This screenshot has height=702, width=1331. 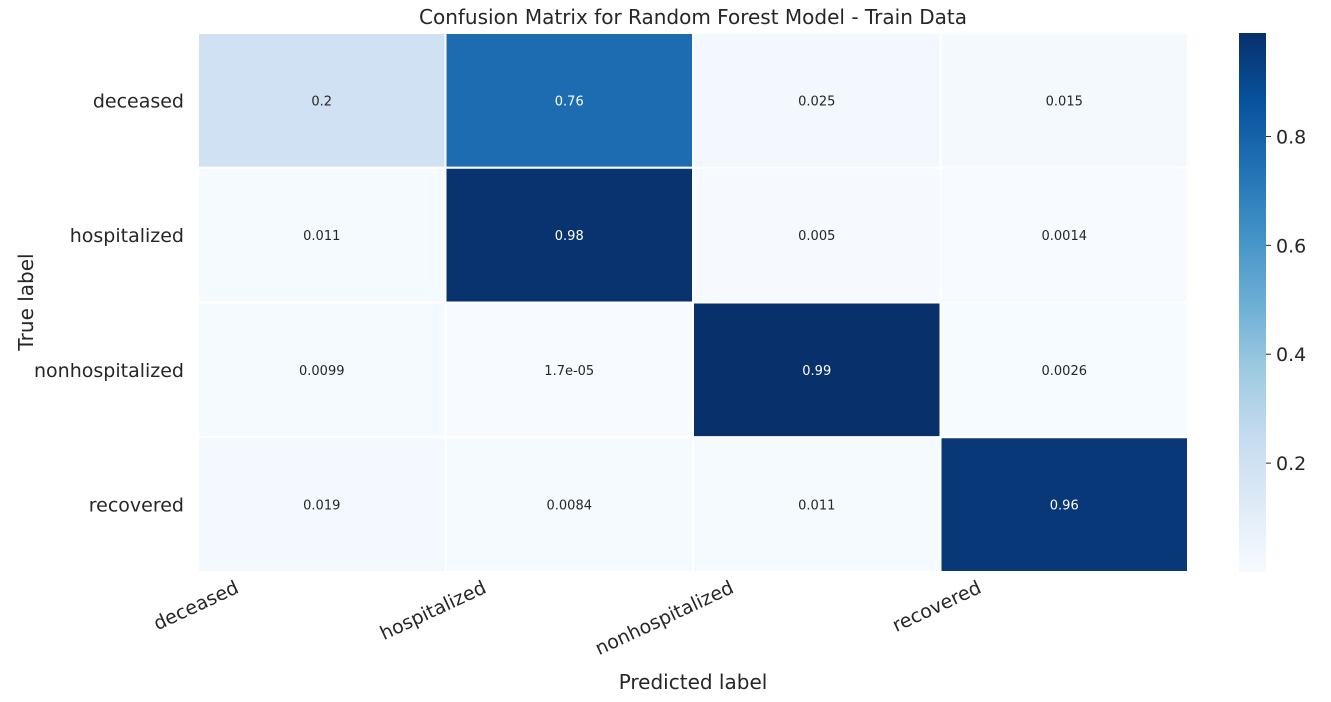 I want to click on colorbar-gradient, so click(x=1252, y=302).